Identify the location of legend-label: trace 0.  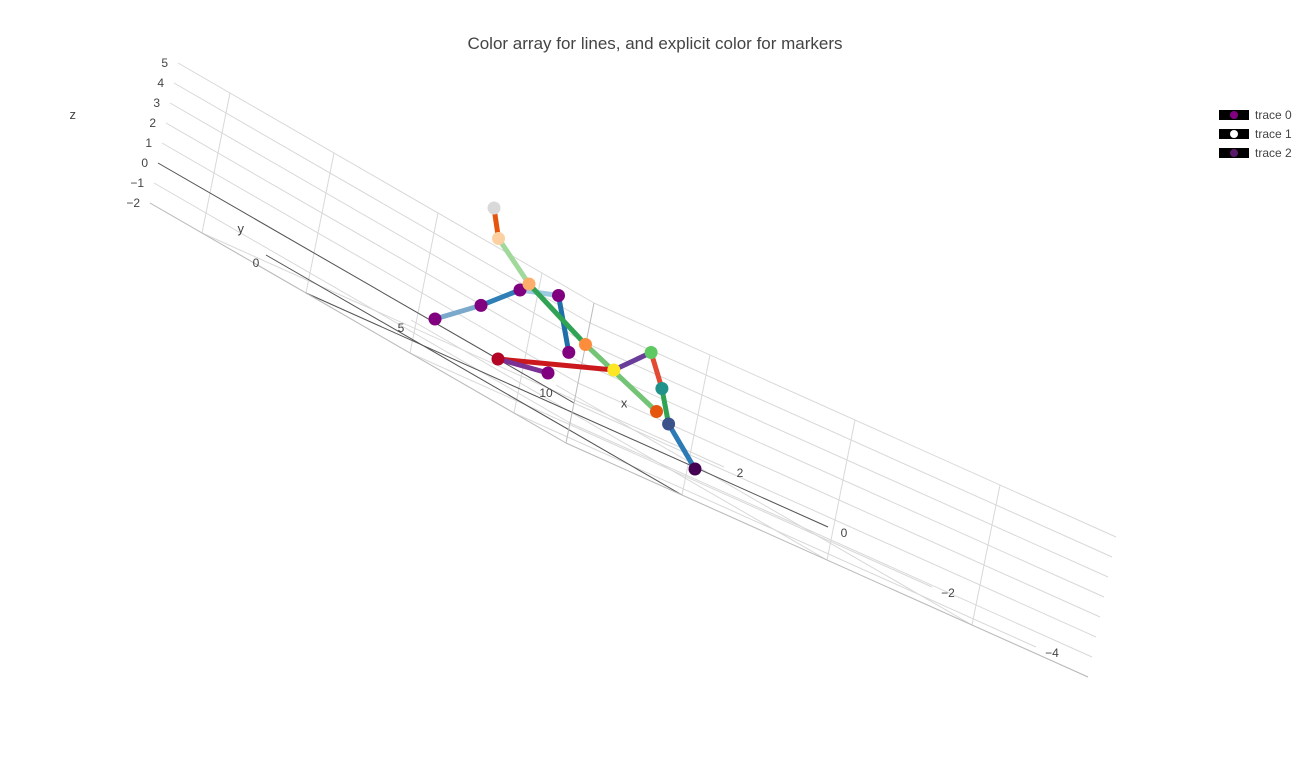
(1273, 114).